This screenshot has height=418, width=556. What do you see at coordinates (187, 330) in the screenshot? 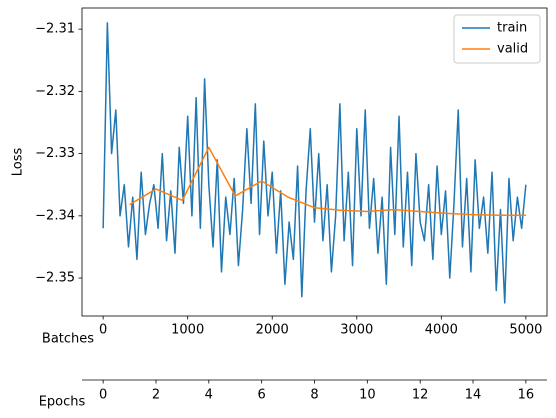
I see `x-tick-label: 1000` at bounding box center [187, 330].